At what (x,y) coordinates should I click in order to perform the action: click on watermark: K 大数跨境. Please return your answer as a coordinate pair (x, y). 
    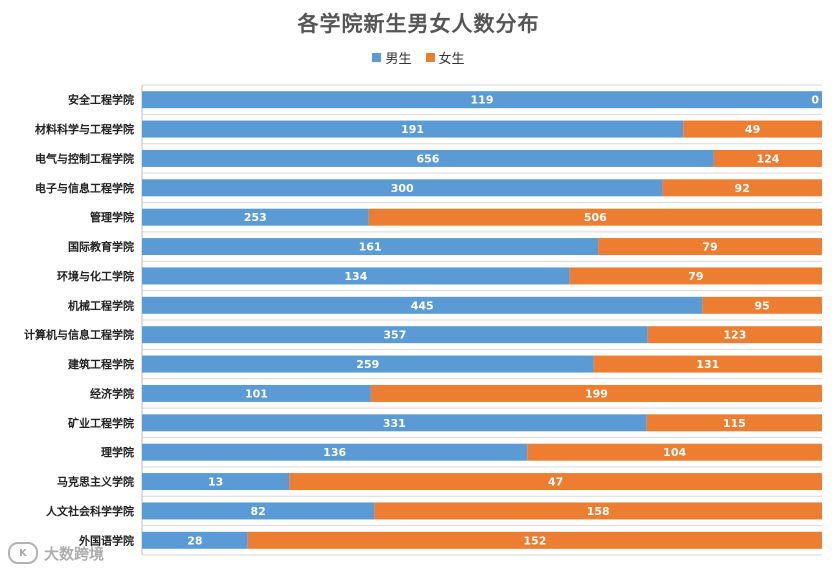
    Looking at the image, I should click on (56, 553).